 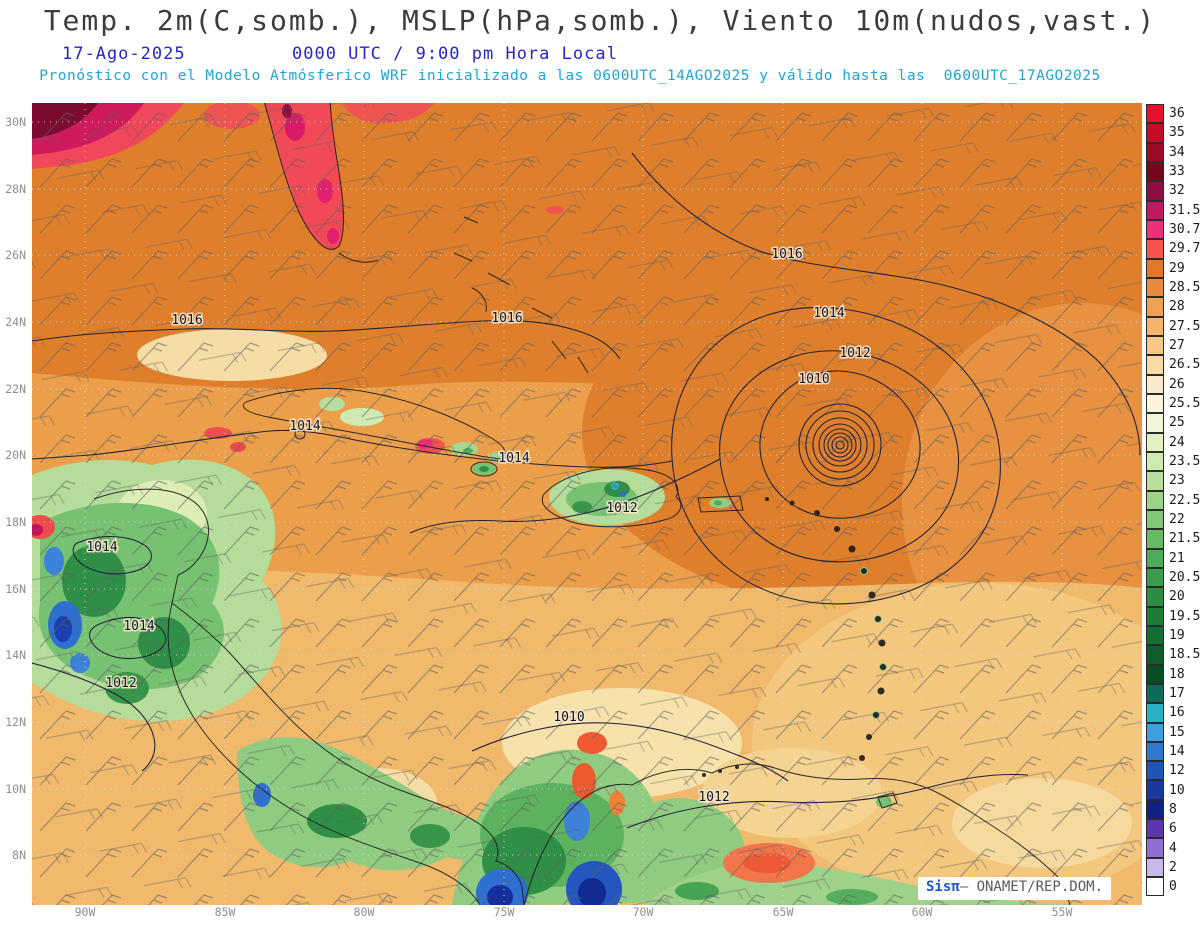 I want to click on colorbar-value: 8, so click(x=1173, y=809).